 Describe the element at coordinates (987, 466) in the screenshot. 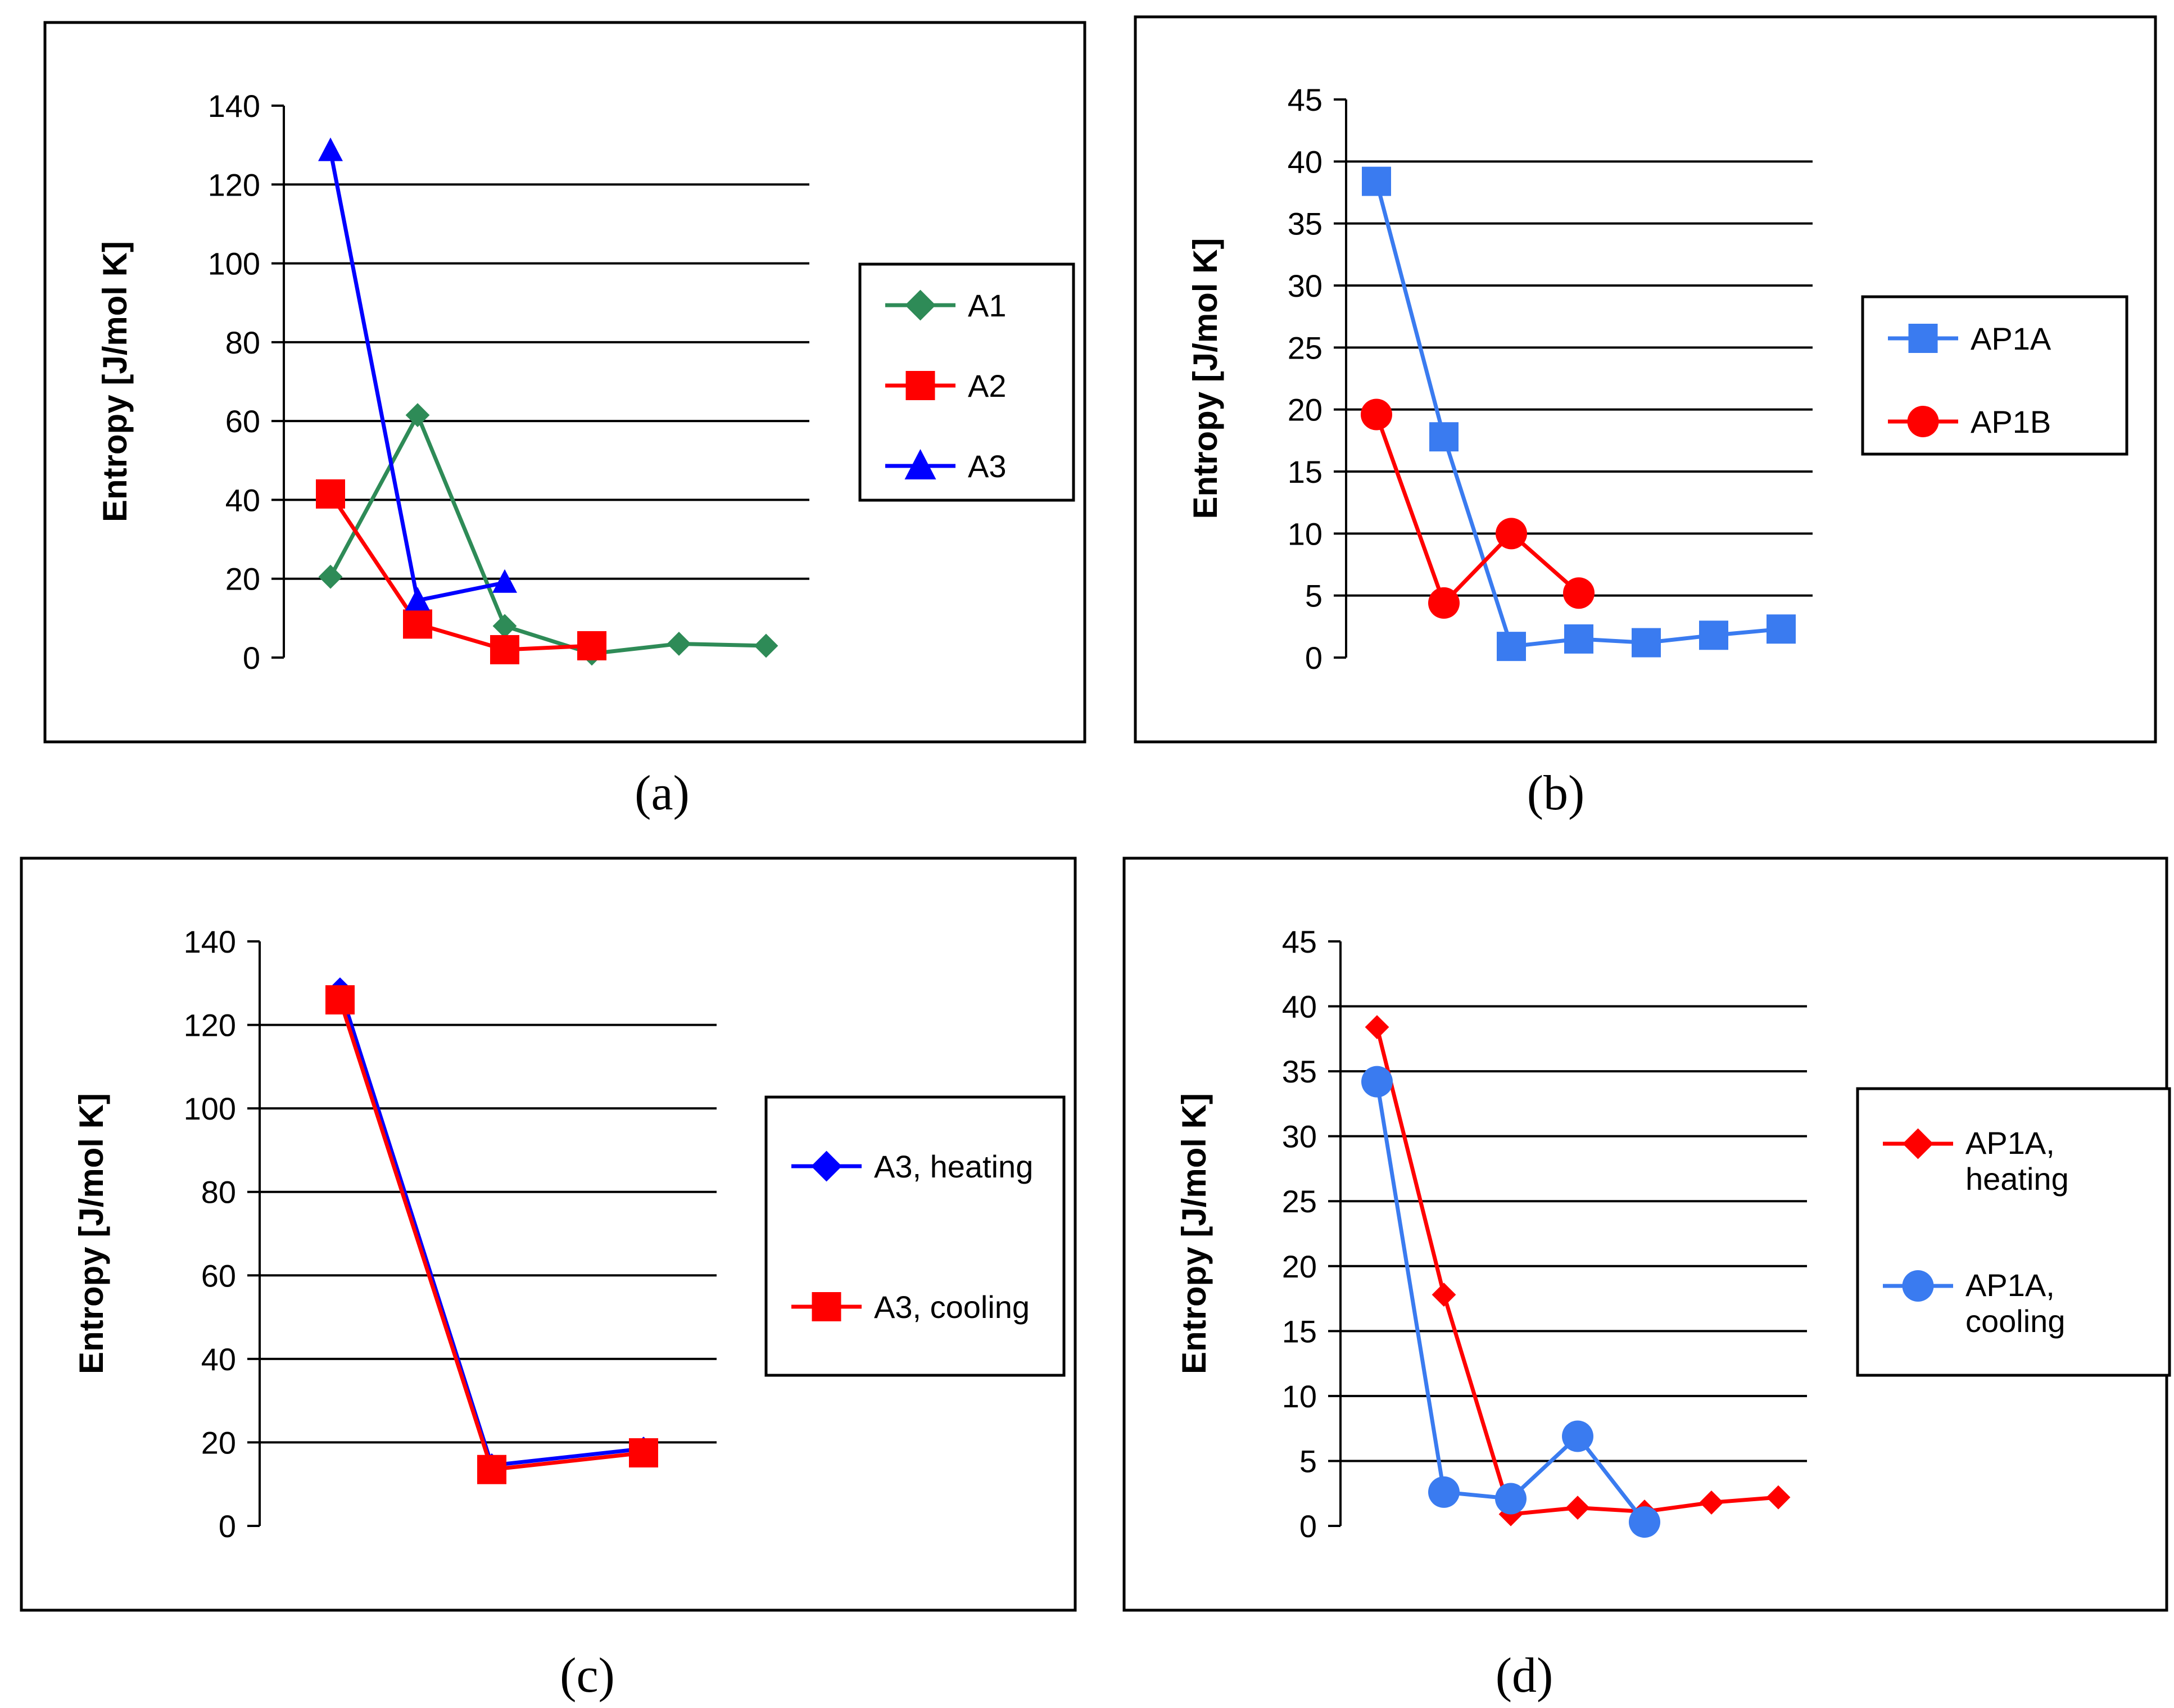

I see `legend-label: A3` at that location.